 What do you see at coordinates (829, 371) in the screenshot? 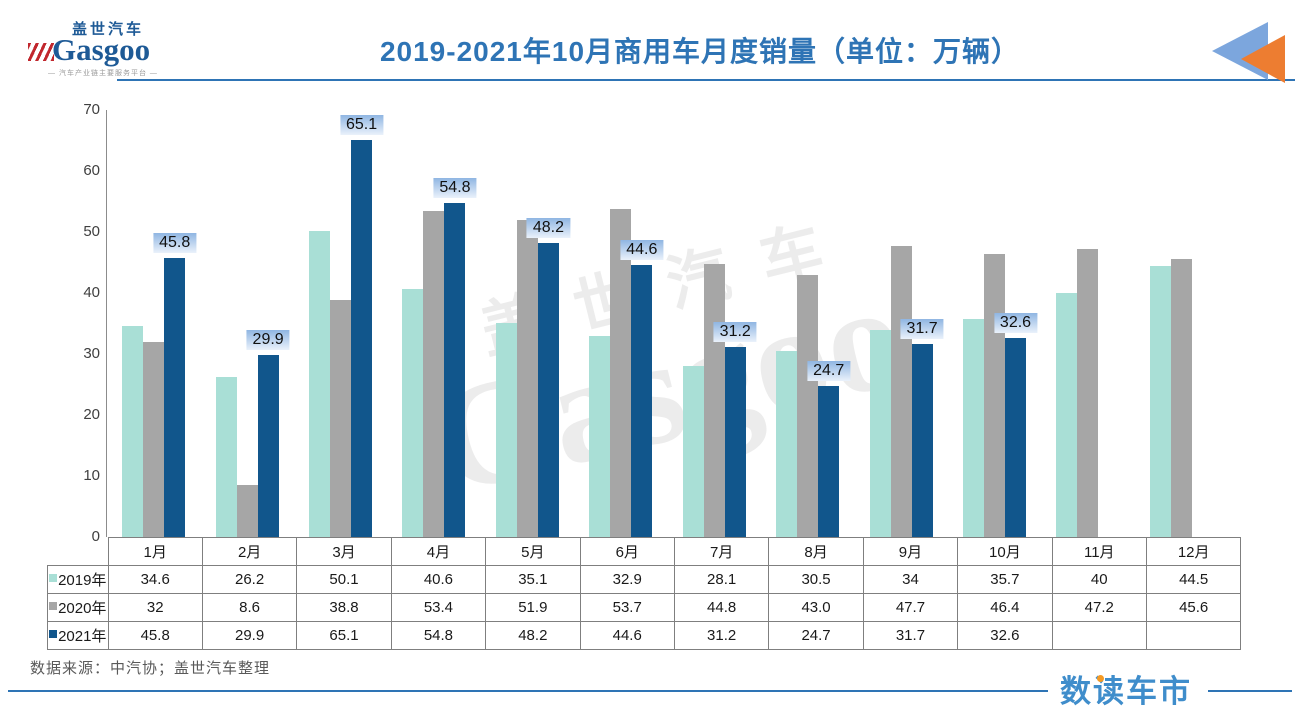
I see `value-label: 24.7` at bounding box center [829, 371].